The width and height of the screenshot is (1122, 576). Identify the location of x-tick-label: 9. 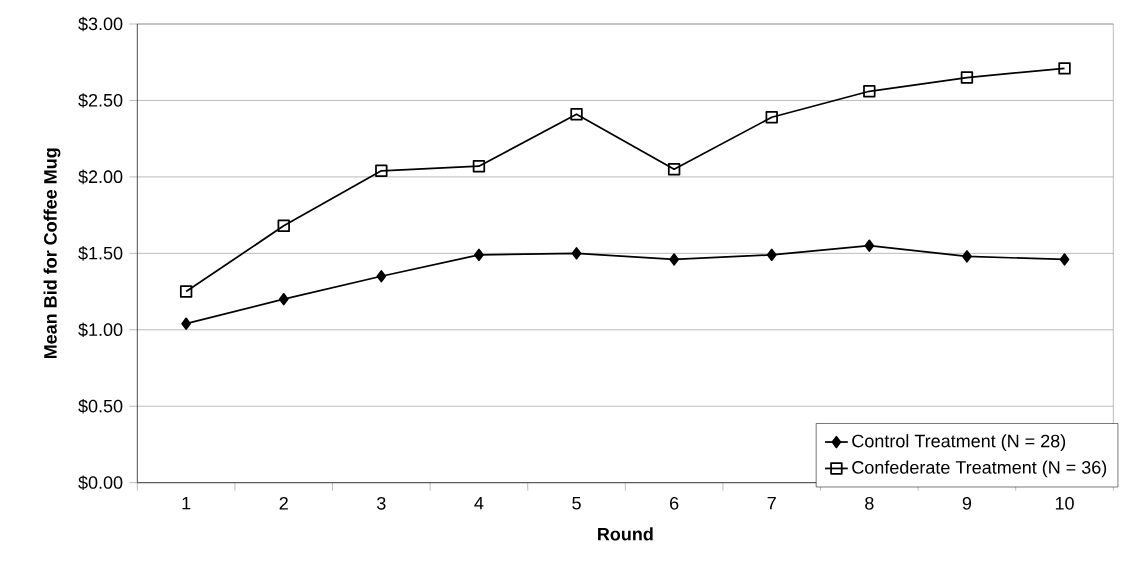
(967, 503).